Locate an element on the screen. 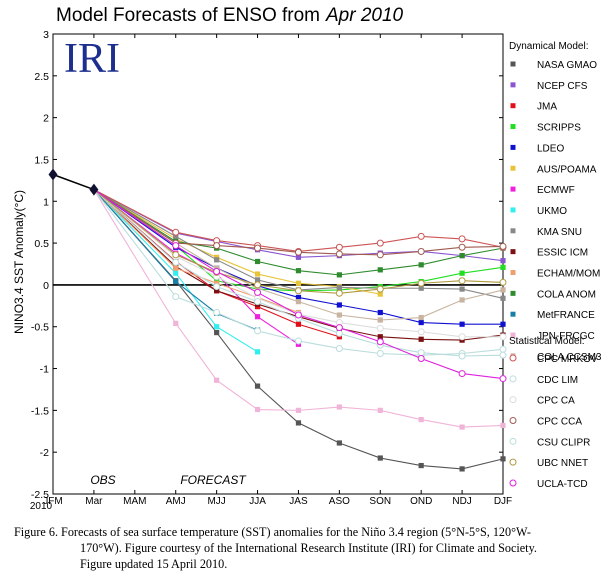  chart-title: Model Forecasts of ENSO from is located at coordinates (188, 15).